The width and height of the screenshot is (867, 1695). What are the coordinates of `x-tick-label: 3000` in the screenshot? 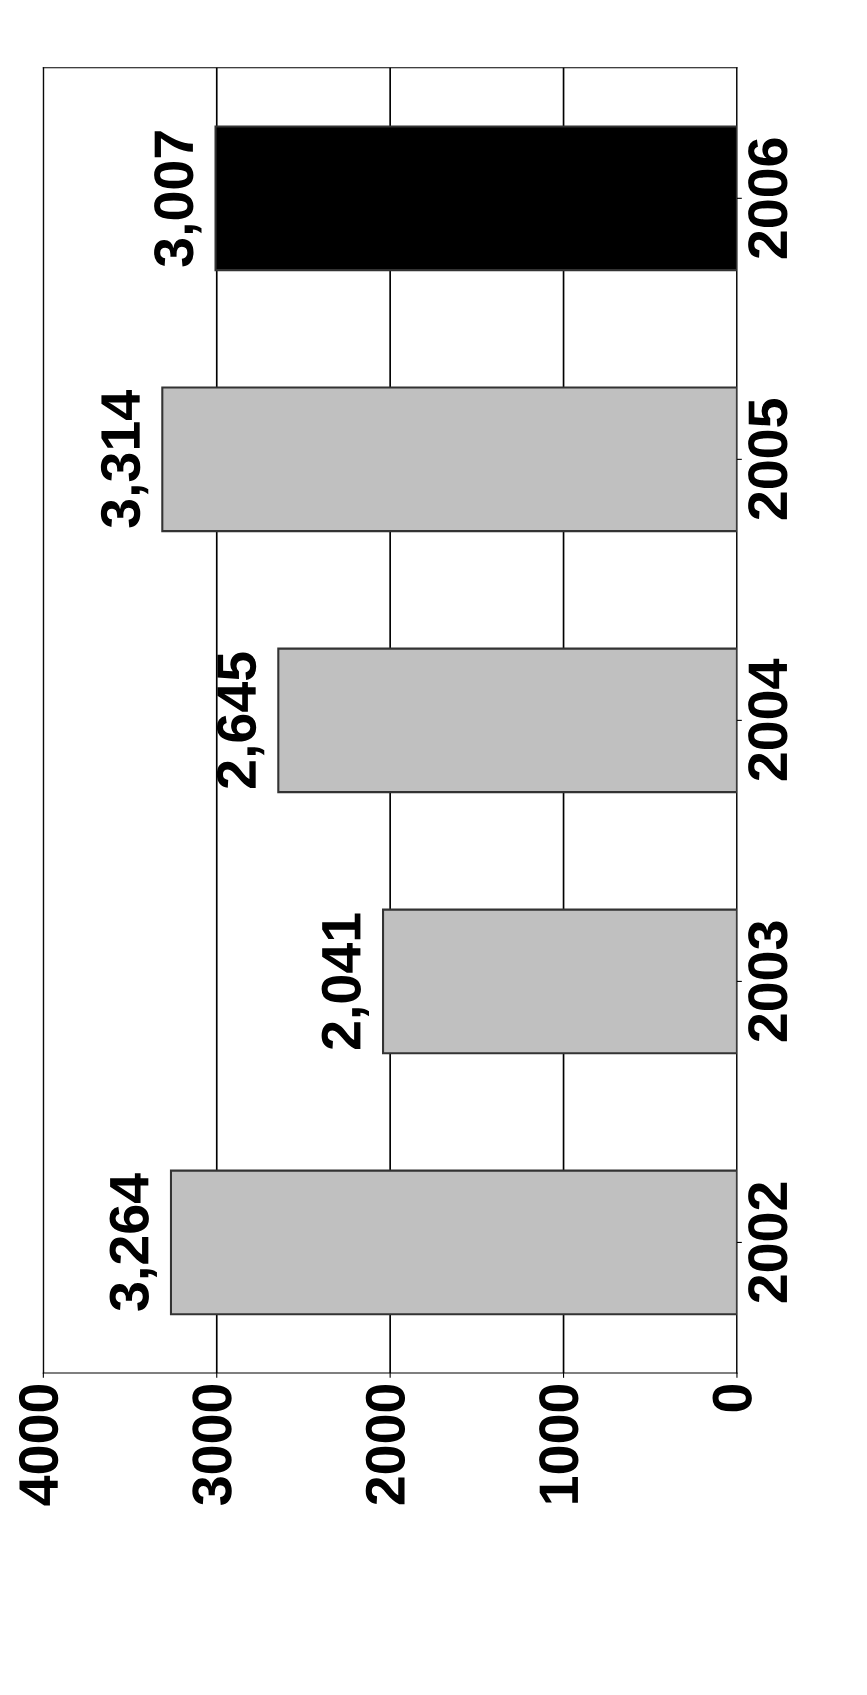 It's located at (212, 1444).